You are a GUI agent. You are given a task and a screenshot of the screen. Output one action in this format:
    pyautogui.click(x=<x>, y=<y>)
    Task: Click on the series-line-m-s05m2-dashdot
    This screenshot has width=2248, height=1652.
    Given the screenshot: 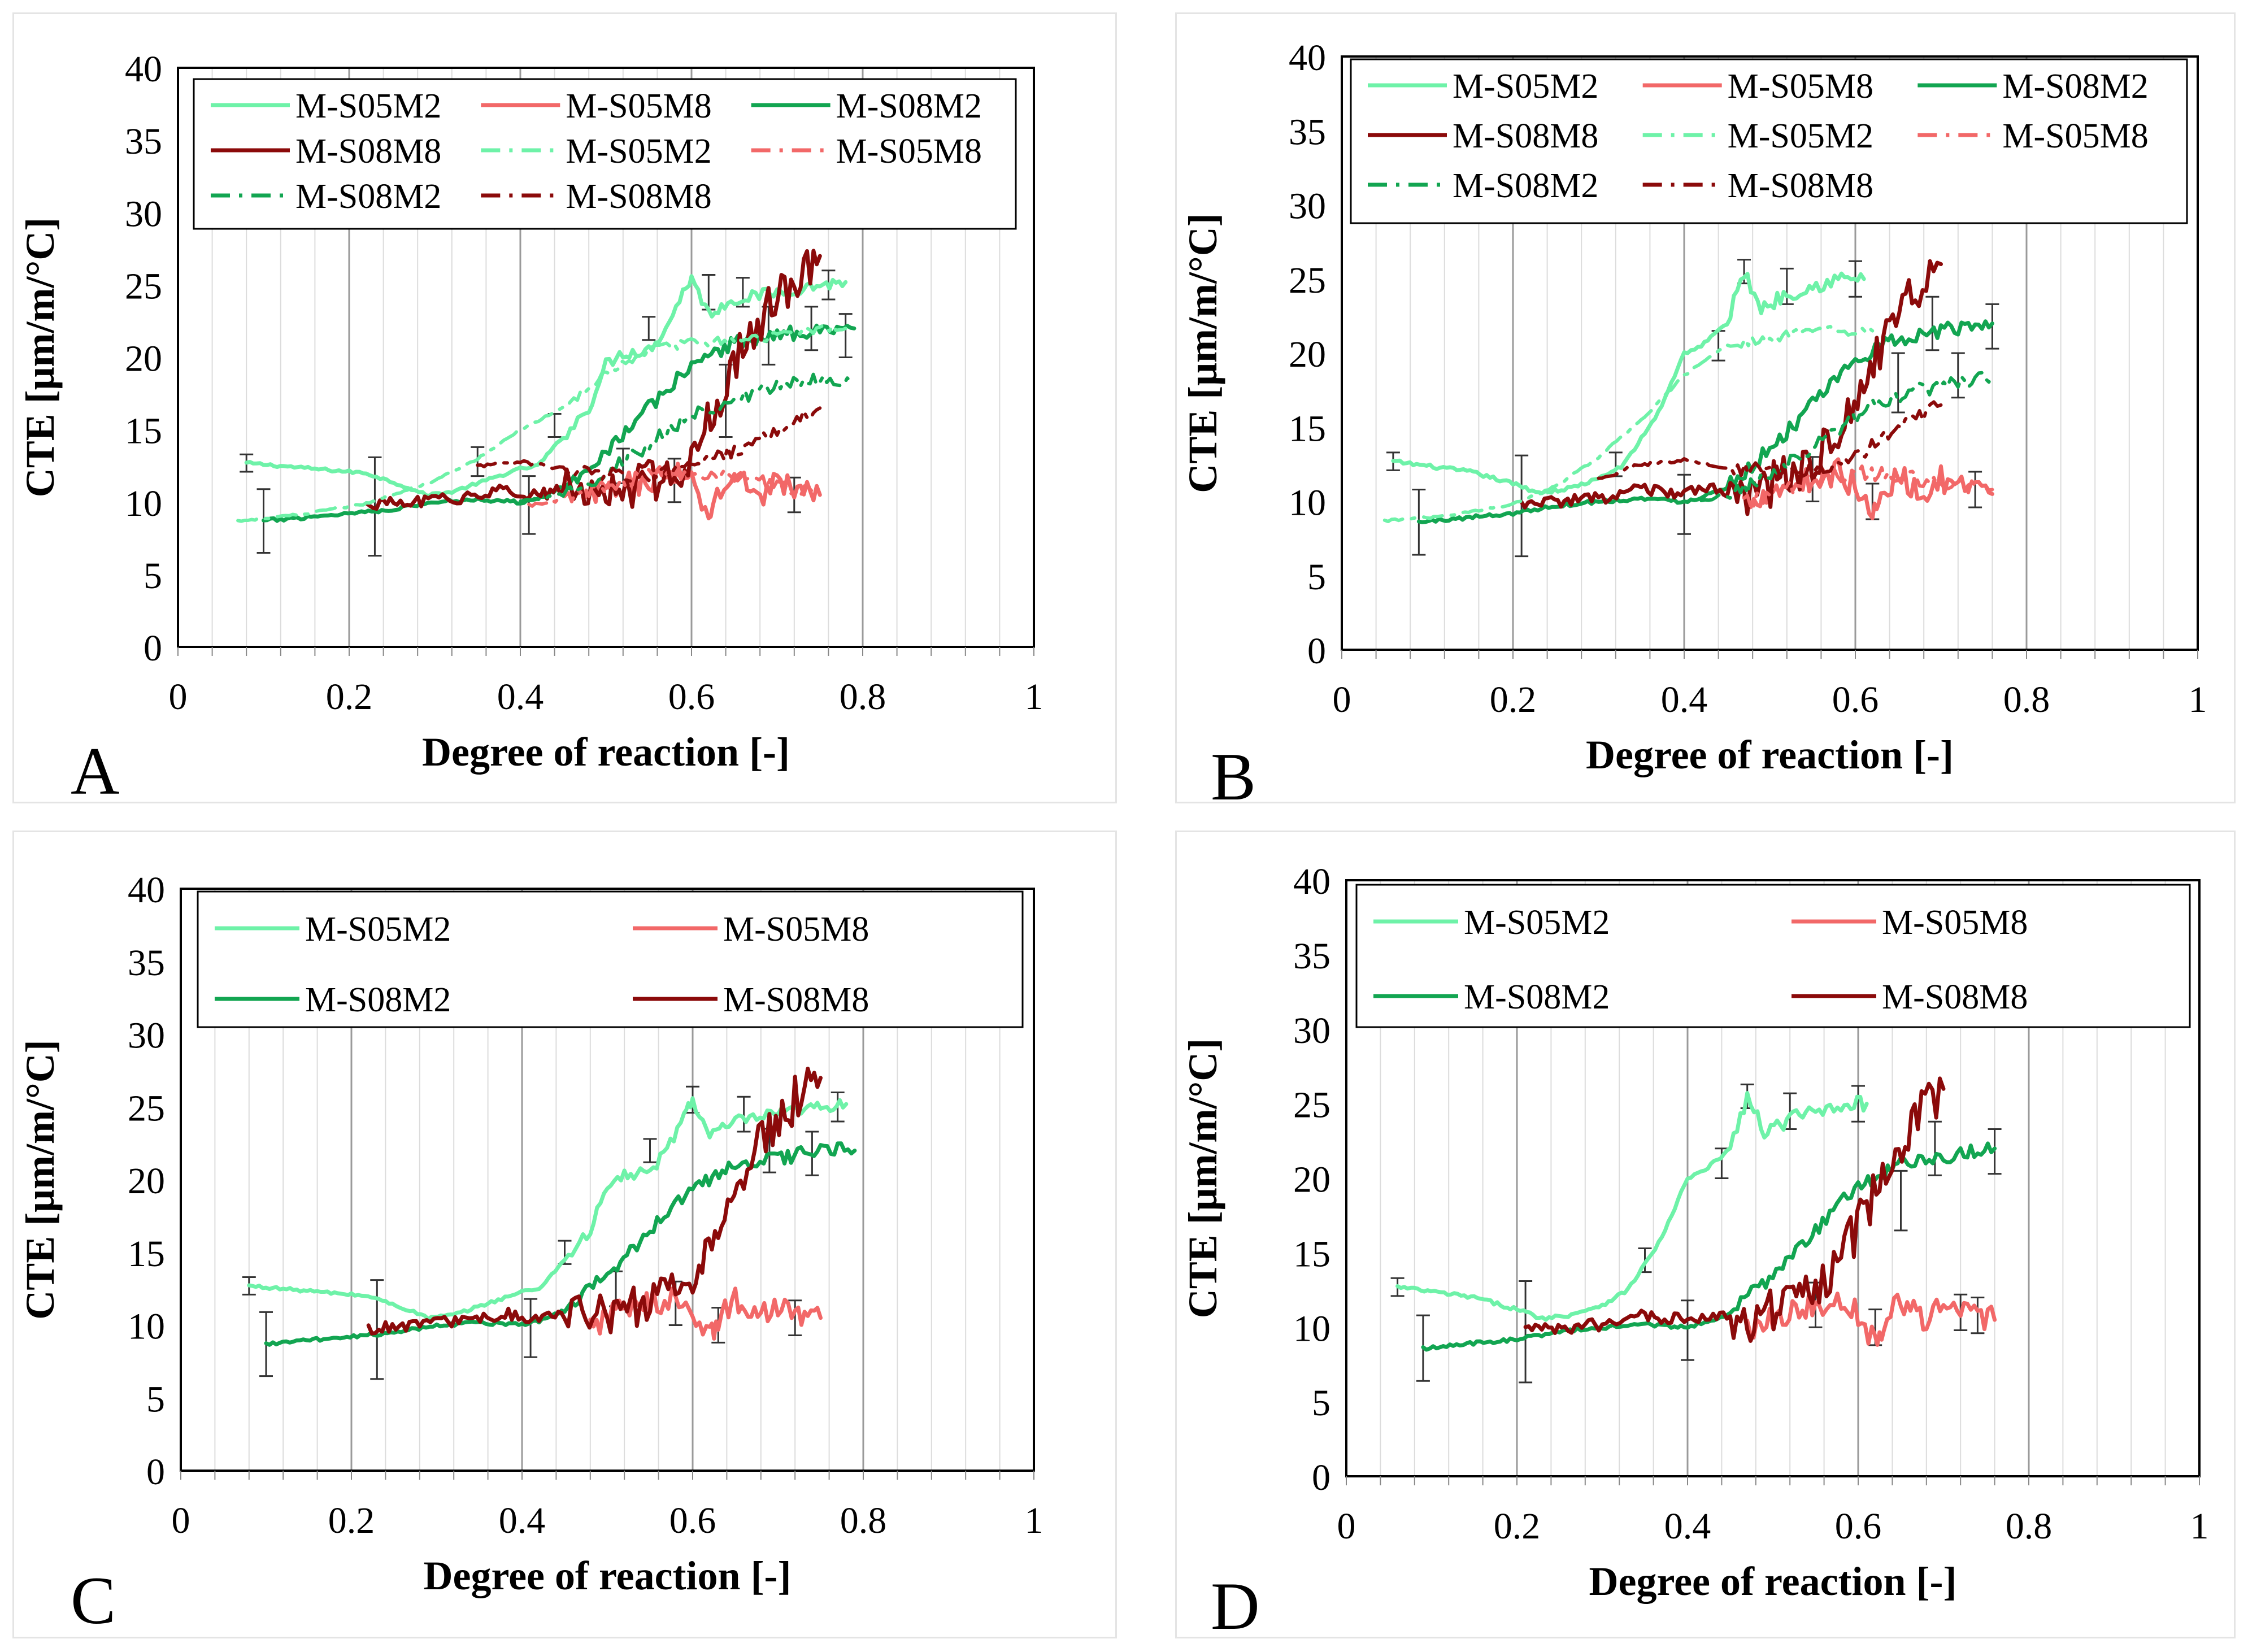 What is the action you would take?
    pyautogui.click(x=541, y=423)
    